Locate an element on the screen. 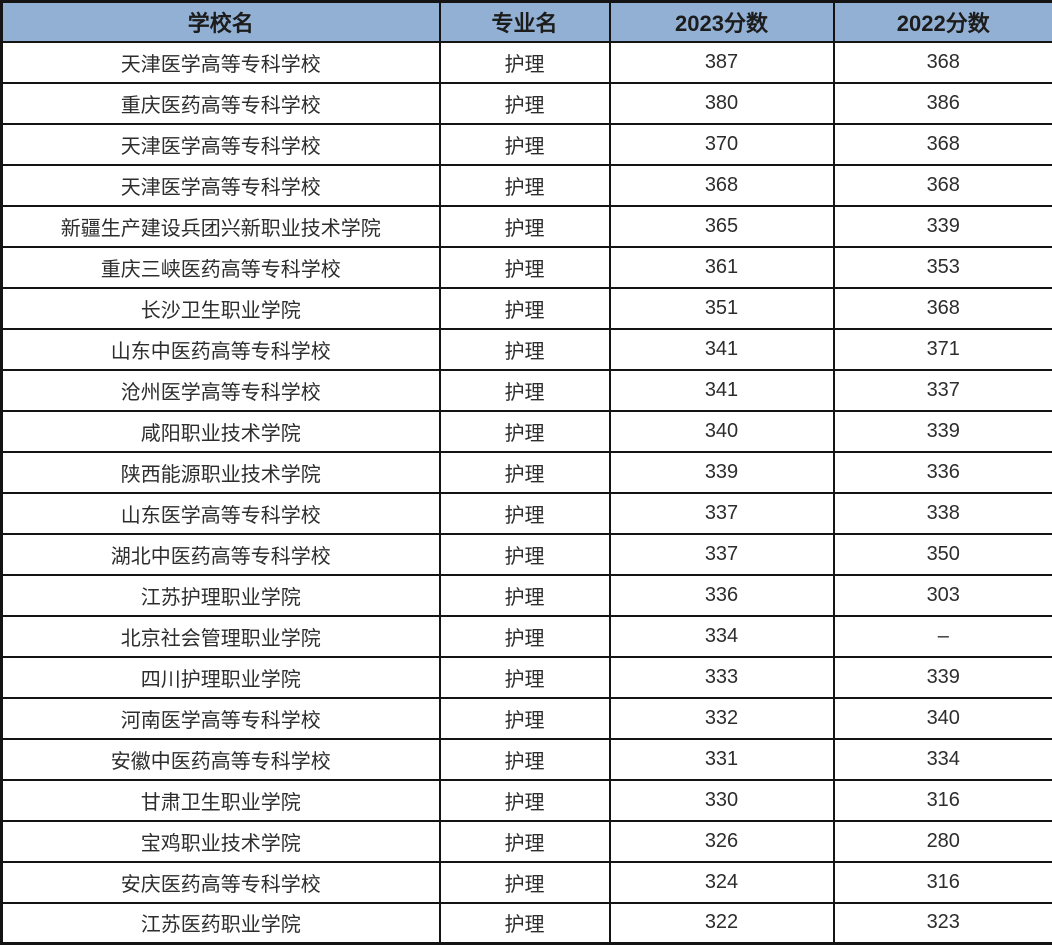  cell-school-name: 湖北中医药高等专科学校 is located at coordinates (221, 554).